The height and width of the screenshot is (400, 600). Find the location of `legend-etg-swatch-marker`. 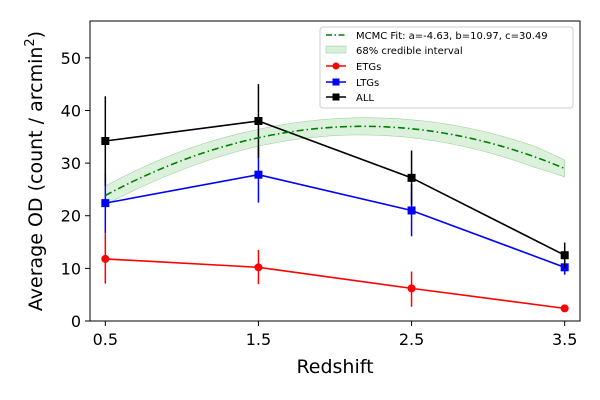

legend-etg-swatch-marker is located at coordinates (336, 66).